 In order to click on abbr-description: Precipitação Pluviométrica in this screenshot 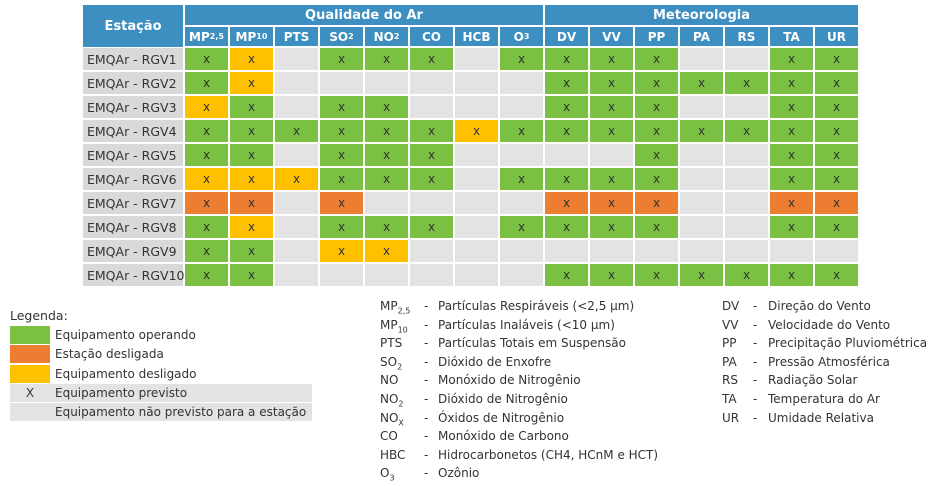, I will do `click(848, 343)`.